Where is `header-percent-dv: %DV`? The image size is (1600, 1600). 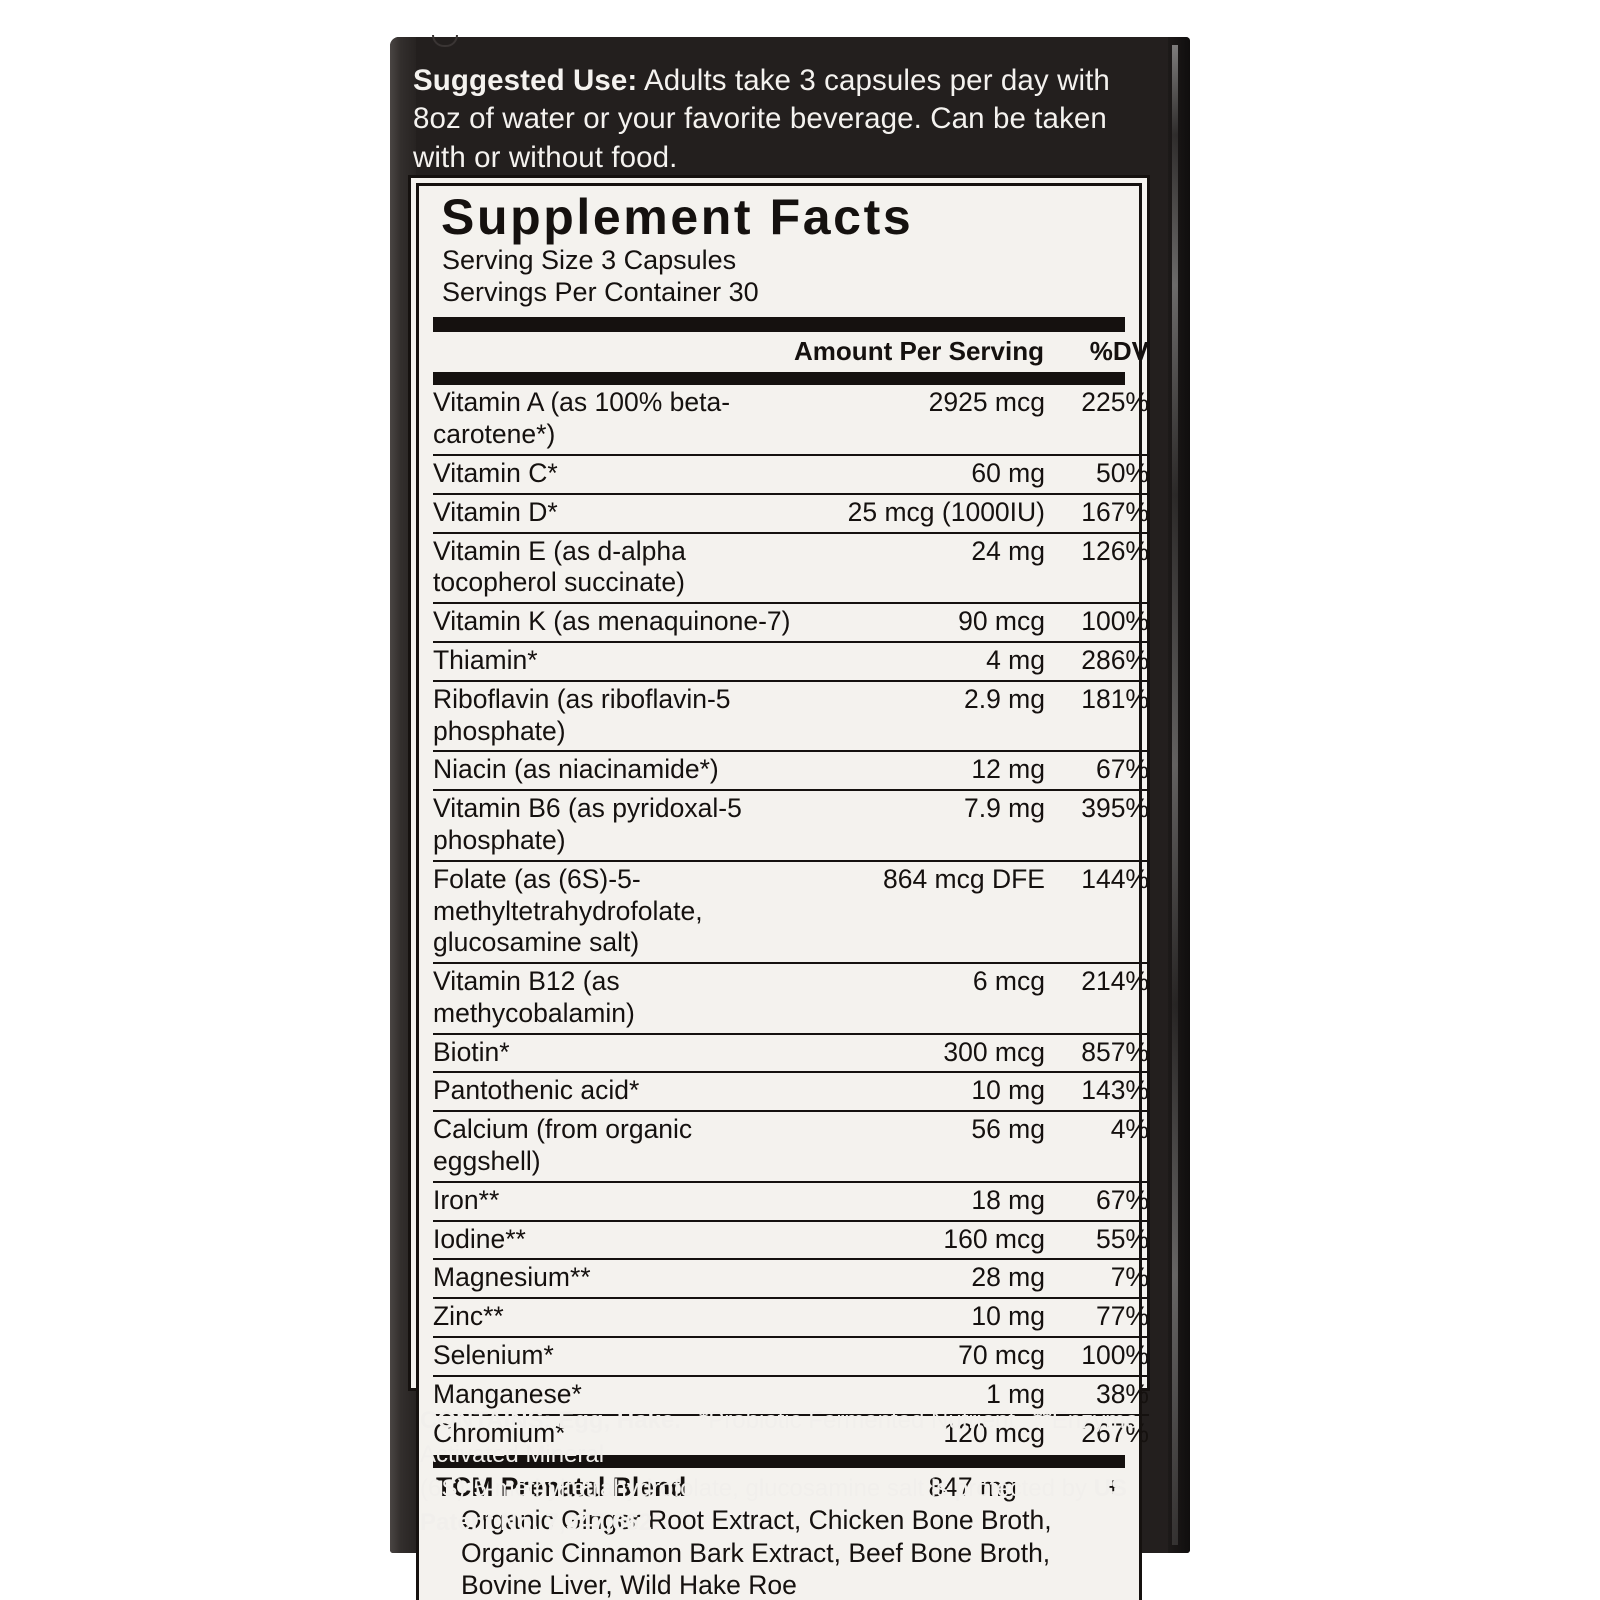
header-percent-dv: %DV is located at coordinates (1119, 351).